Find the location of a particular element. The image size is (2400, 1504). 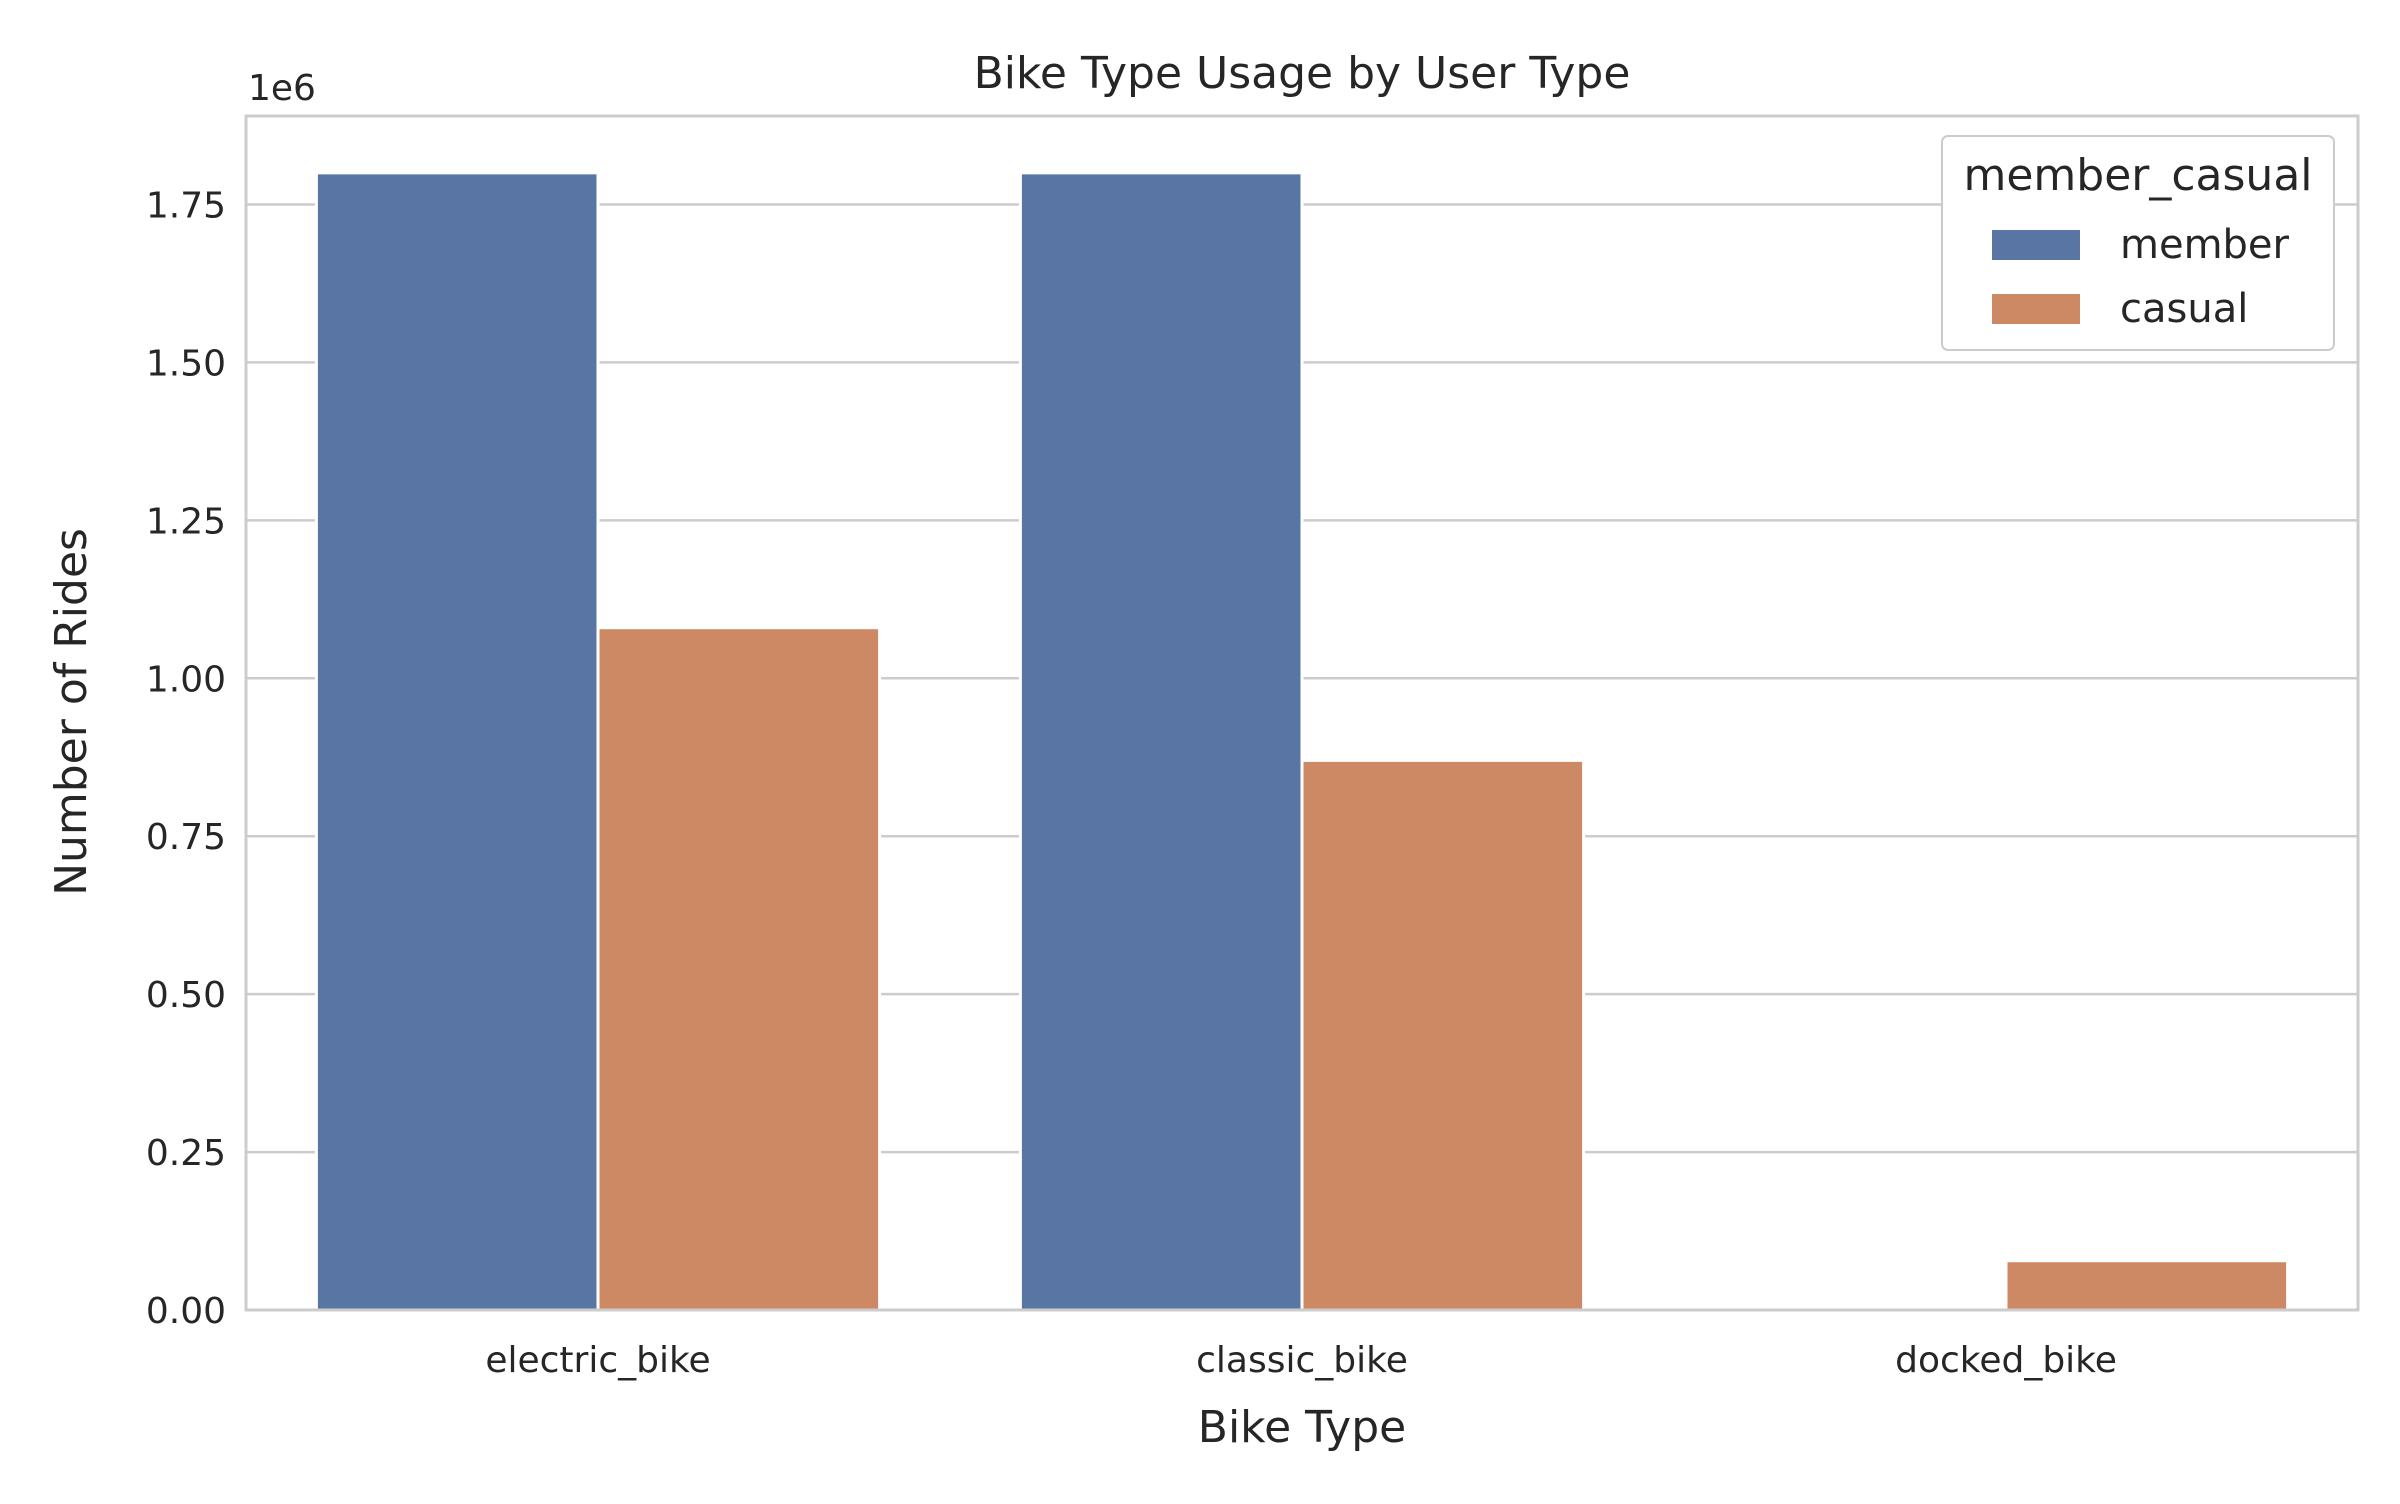

x-axis-ticks: electric_bike classic_bike docked_bike is located at coordinates (1301, 1360).